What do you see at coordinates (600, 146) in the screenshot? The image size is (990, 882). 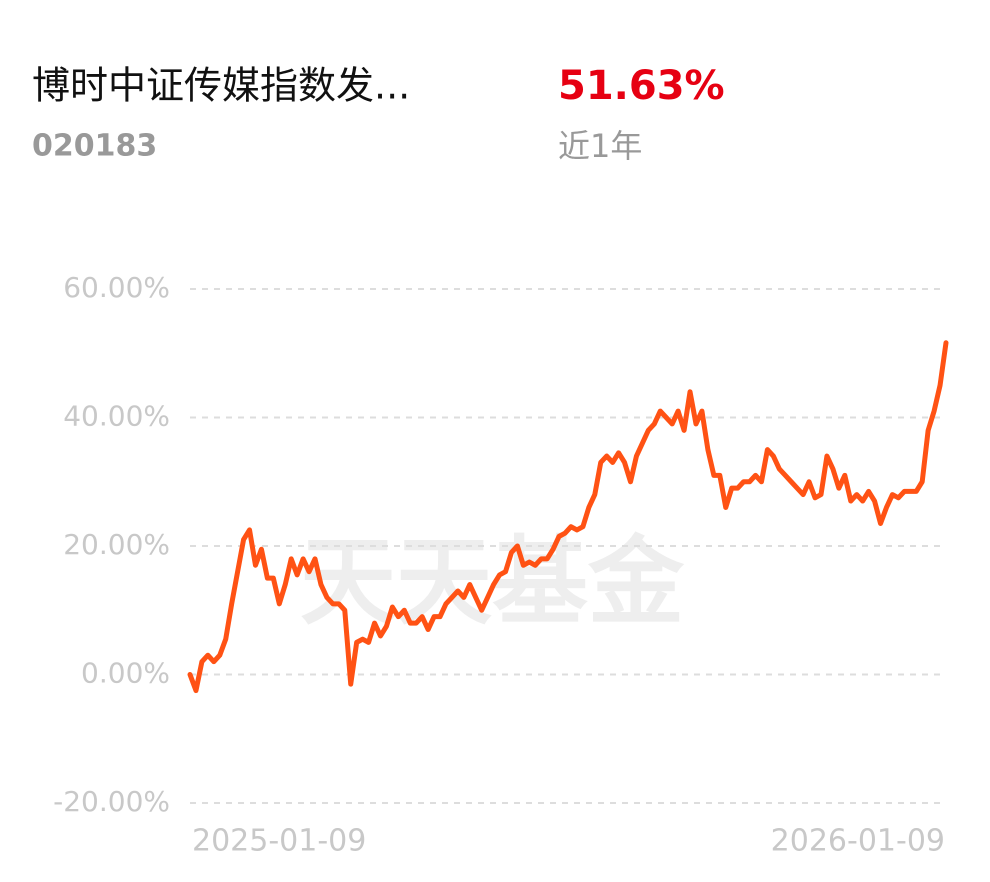 I see `return-period: 近1年` at bounding box center [600, 146].